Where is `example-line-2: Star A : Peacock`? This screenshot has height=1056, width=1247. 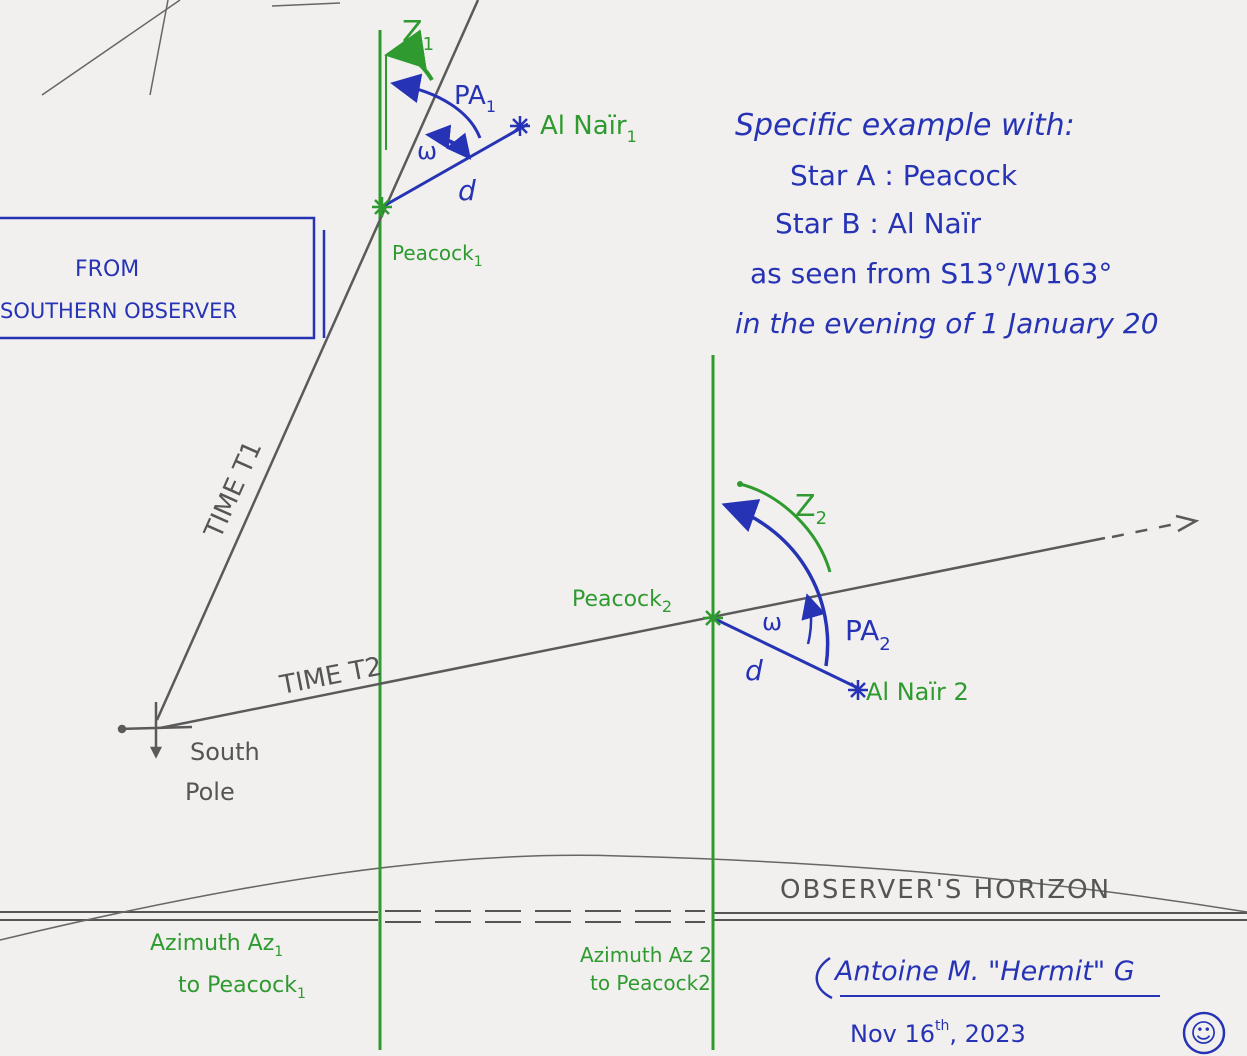
example-line-2: Star A : Peacock is located at coordinates (904, 175).